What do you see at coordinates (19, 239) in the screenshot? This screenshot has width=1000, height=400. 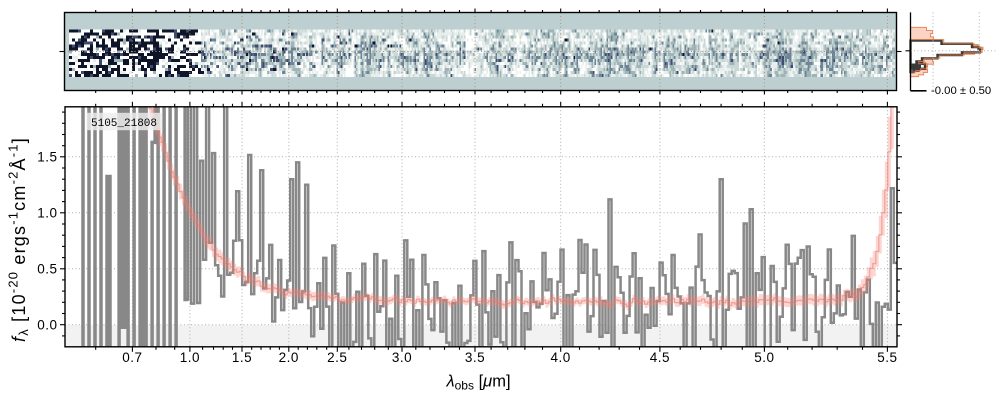 I see `svg-text: fλ [10-20 ergs-1cm-2Å-1]` at bounding box center [19, 239].